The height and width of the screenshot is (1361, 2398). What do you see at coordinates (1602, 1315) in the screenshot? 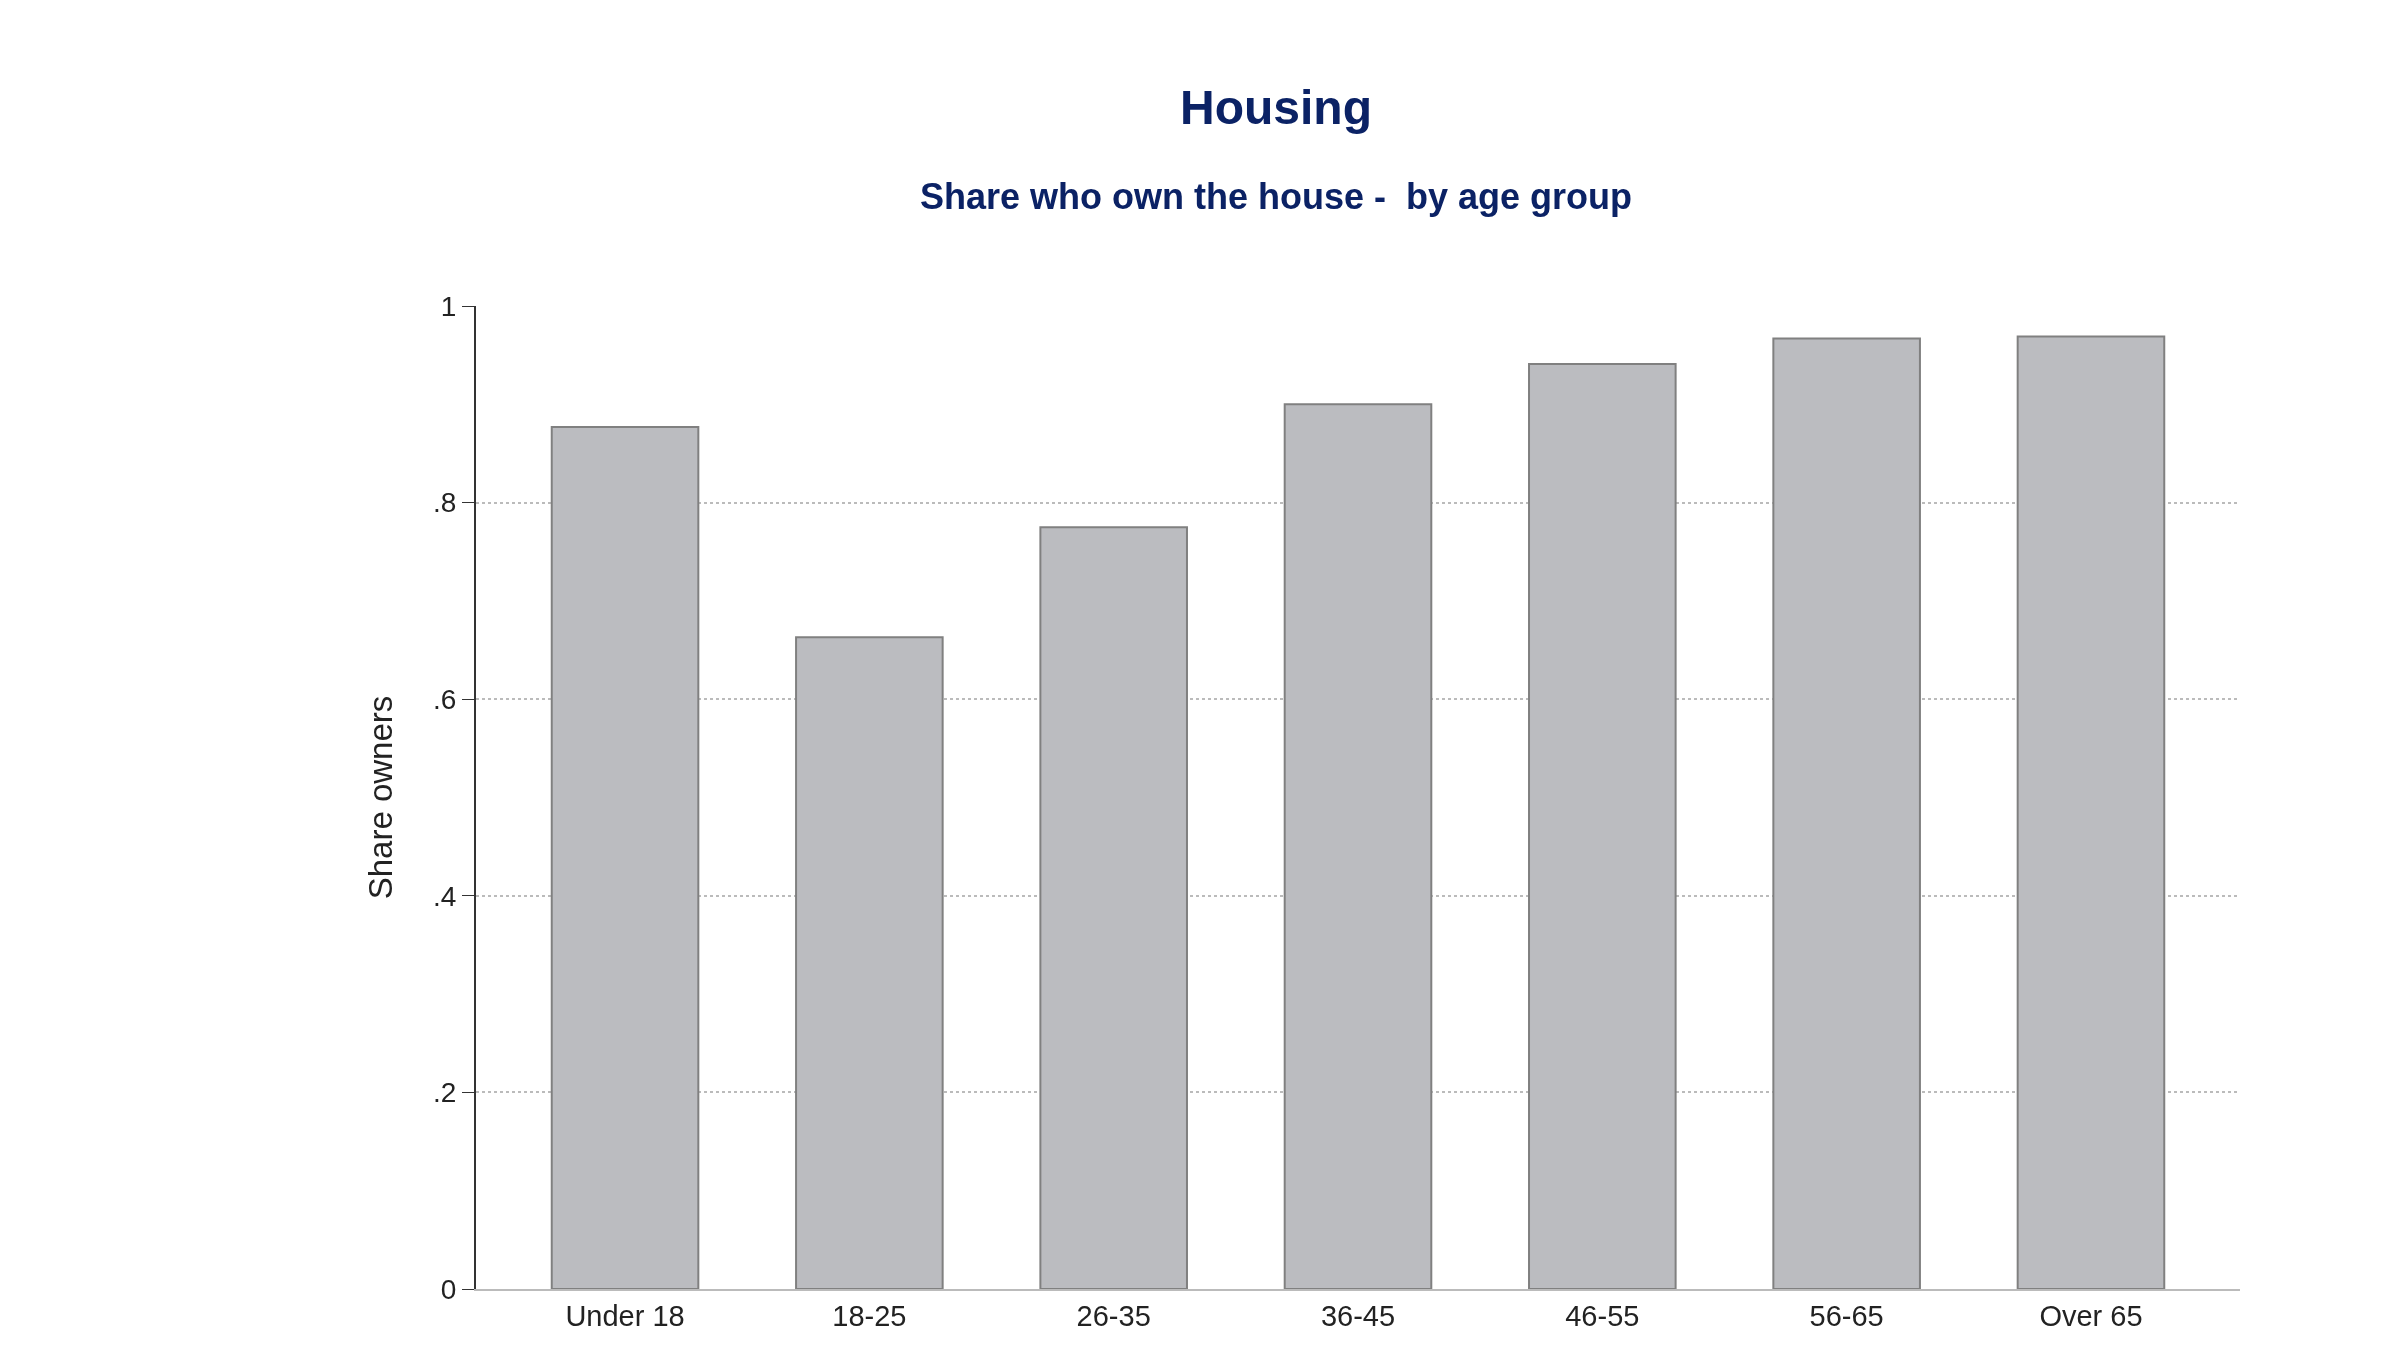
I see `x-tick-label: 46-55` at bounding box center [1602, 1315].